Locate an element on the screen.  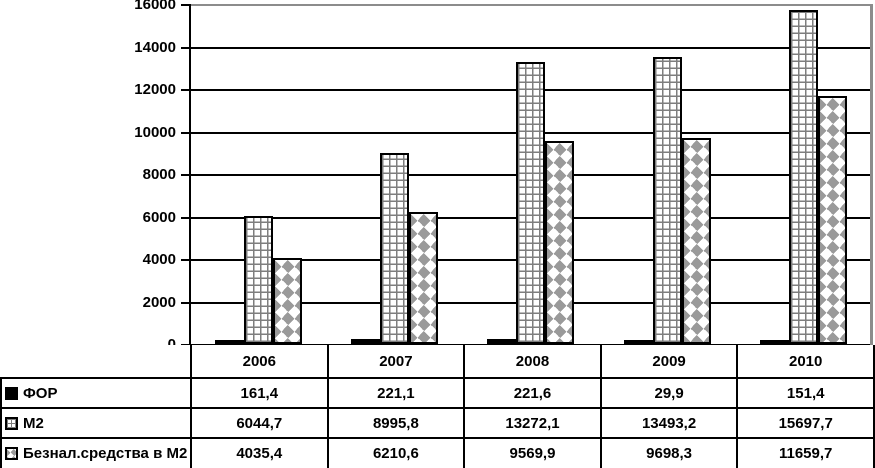
x-axis-label: 2007 is located at coordinates (395, 361).